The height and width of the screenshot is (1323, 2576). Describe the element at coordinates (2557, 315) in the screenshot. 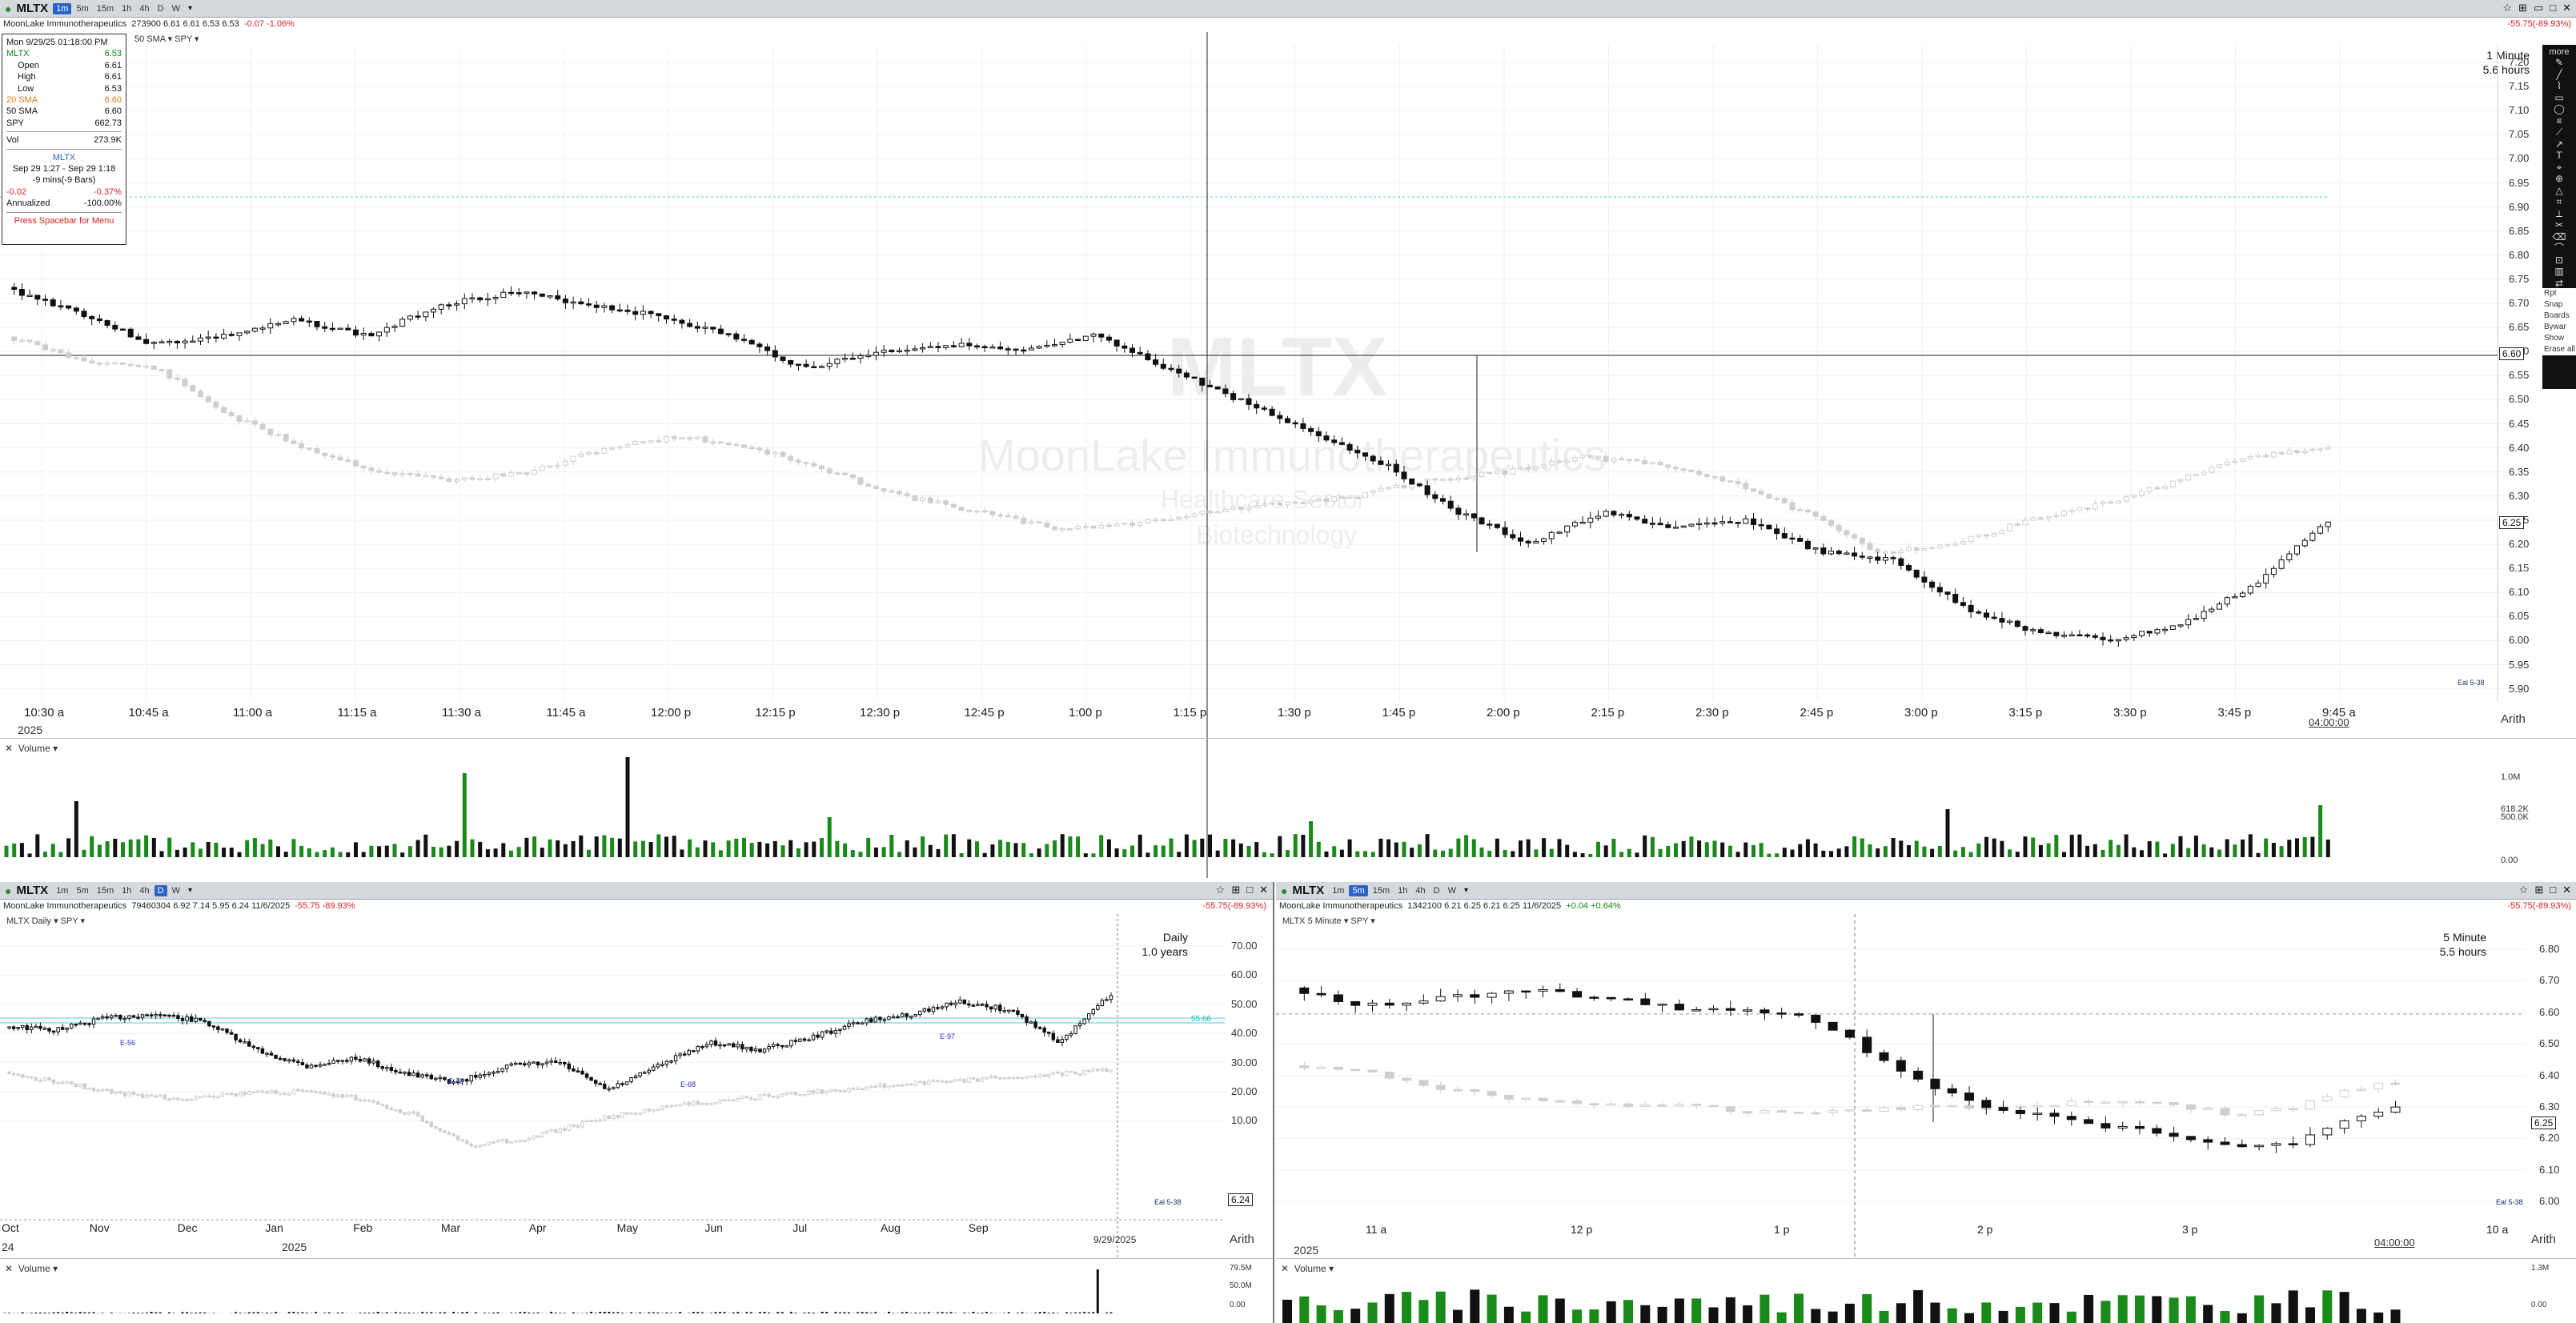

I see `draw-option: Boards` at that location.